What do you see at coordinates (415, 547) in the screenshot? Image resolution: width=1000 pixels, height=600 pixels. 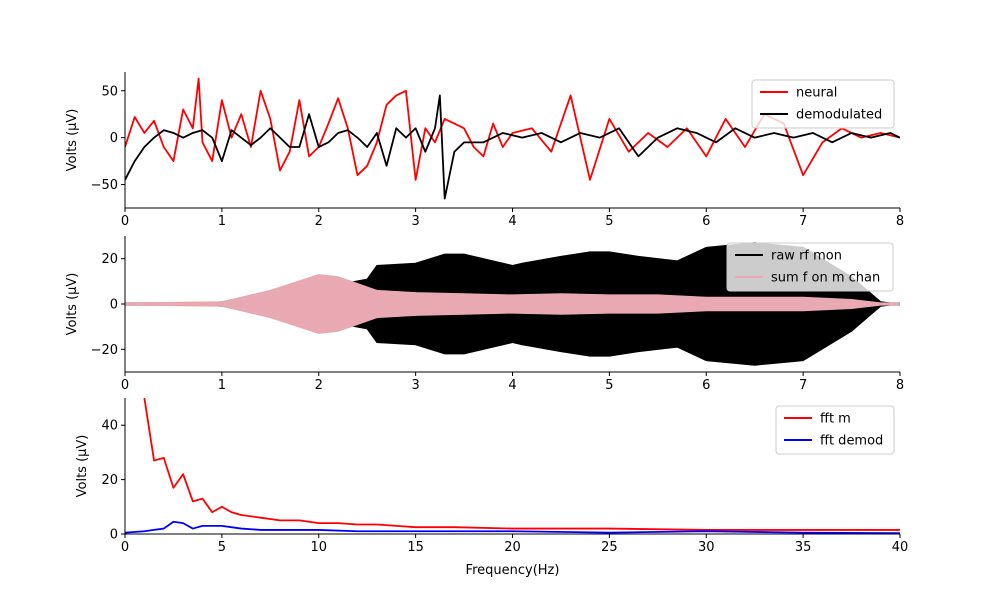 I see `x-tick-label: 15` at bounding box center [415, 547].